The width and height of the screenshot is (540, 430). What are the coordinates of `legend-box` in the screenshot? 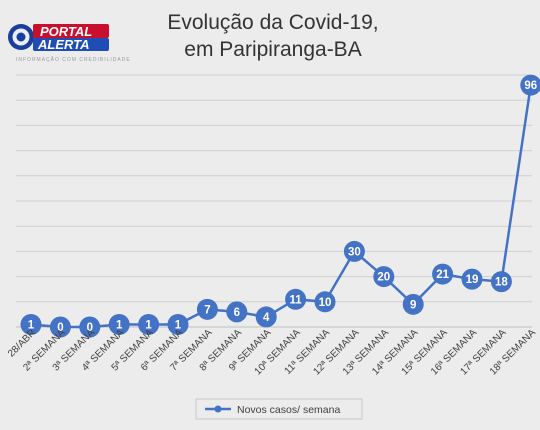 It's located at (279, 409).